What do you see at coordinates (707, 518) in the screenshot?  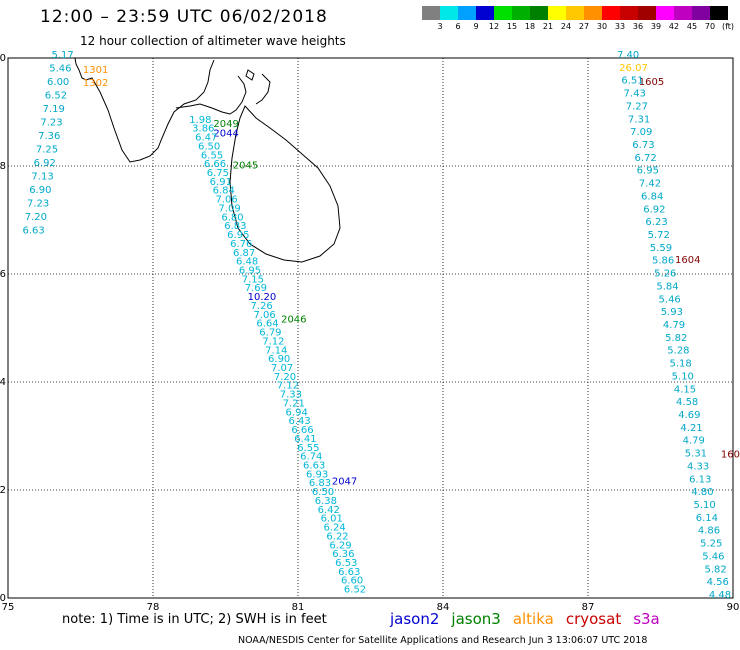 I see `wave-height-east: 6.14` at bounding box center [707, 518].